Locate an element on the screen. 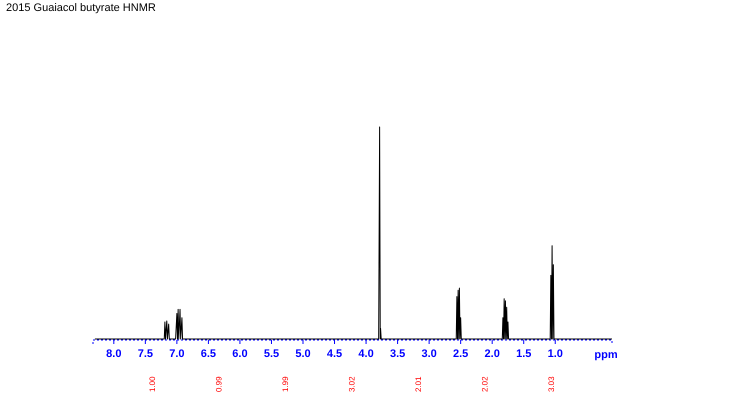 The width and height of the screenshot is (750, 399). text: 0.99 is located at coordinates (219, 384).